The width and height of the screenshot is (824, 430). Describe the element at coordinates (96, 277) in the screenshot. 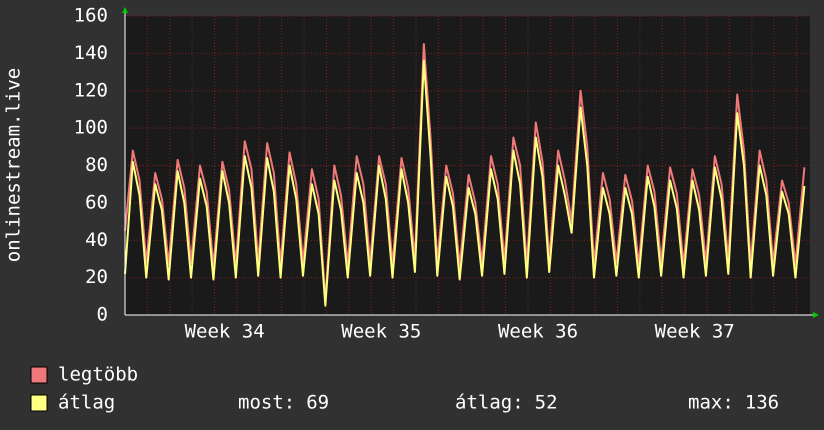

I see `y-tick-label: 20` at that location.